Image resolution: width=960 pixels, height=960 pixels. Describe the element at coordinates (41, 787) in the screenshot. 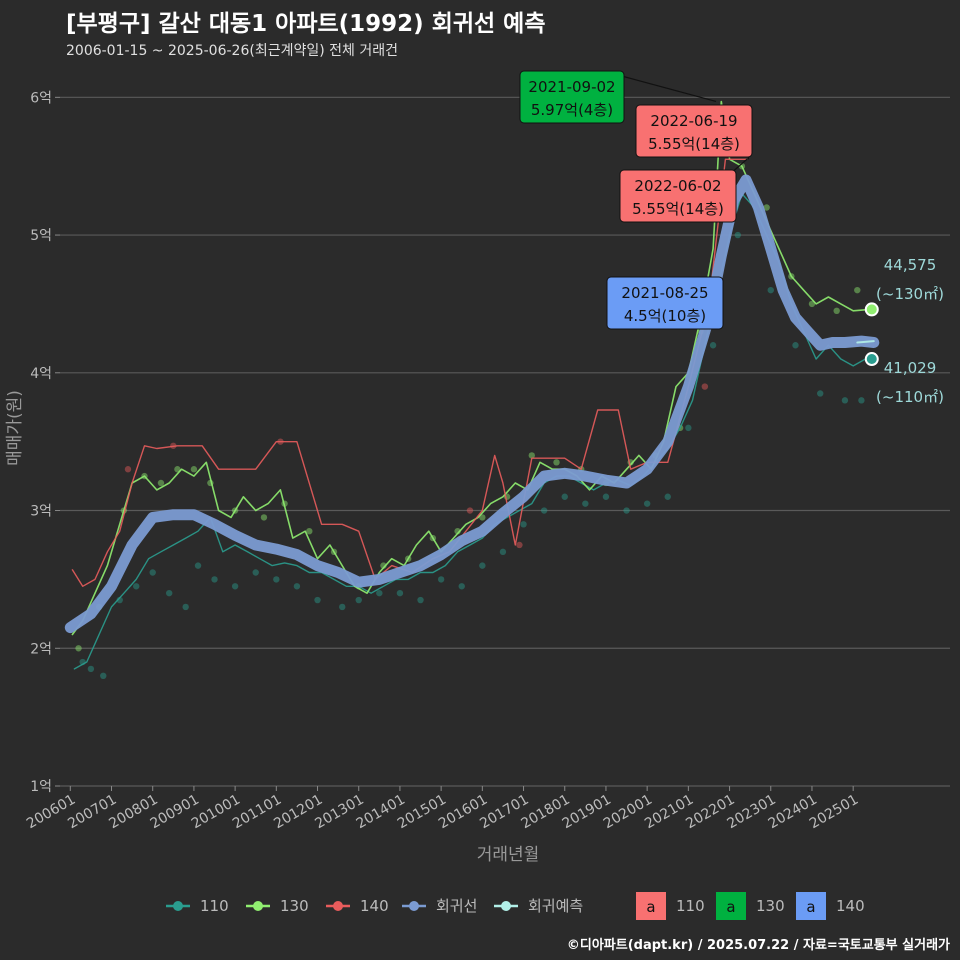

I see `y-tick-label: 1억` at that location.